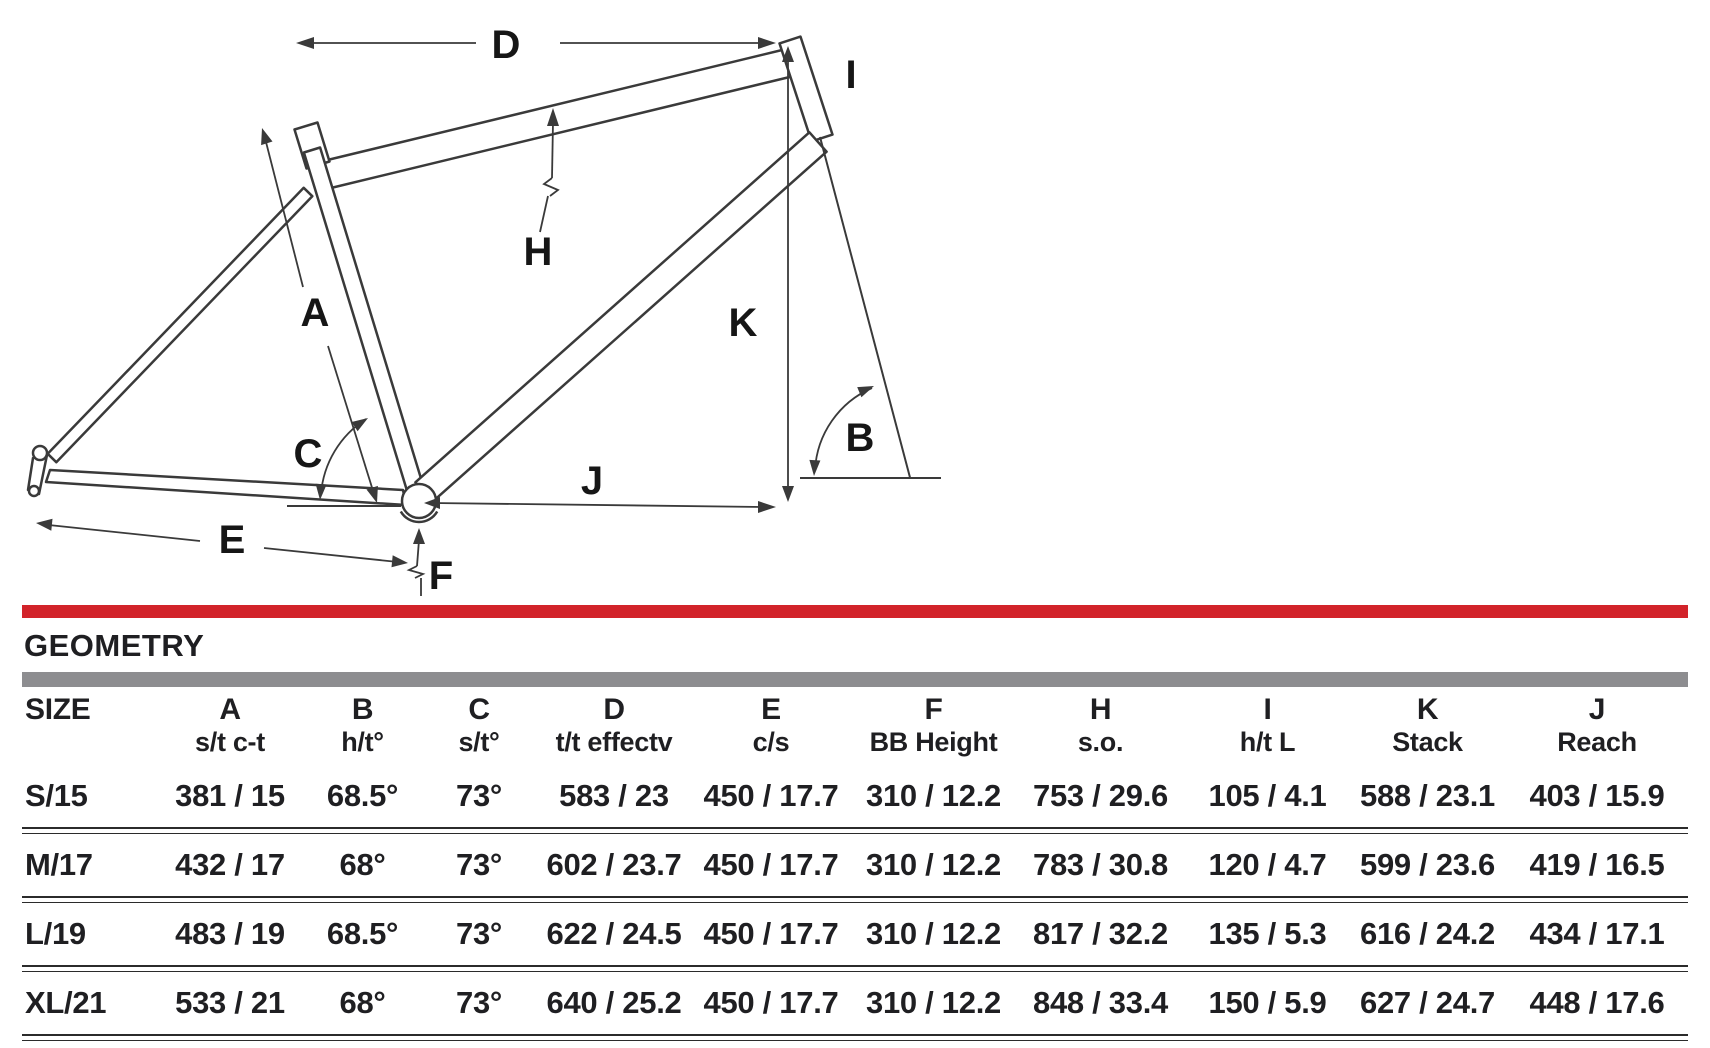 The image size is (1710, 1048). Describe the element at coordinates (506, 45) in the screenshot. I see `label-d: D` at that location.